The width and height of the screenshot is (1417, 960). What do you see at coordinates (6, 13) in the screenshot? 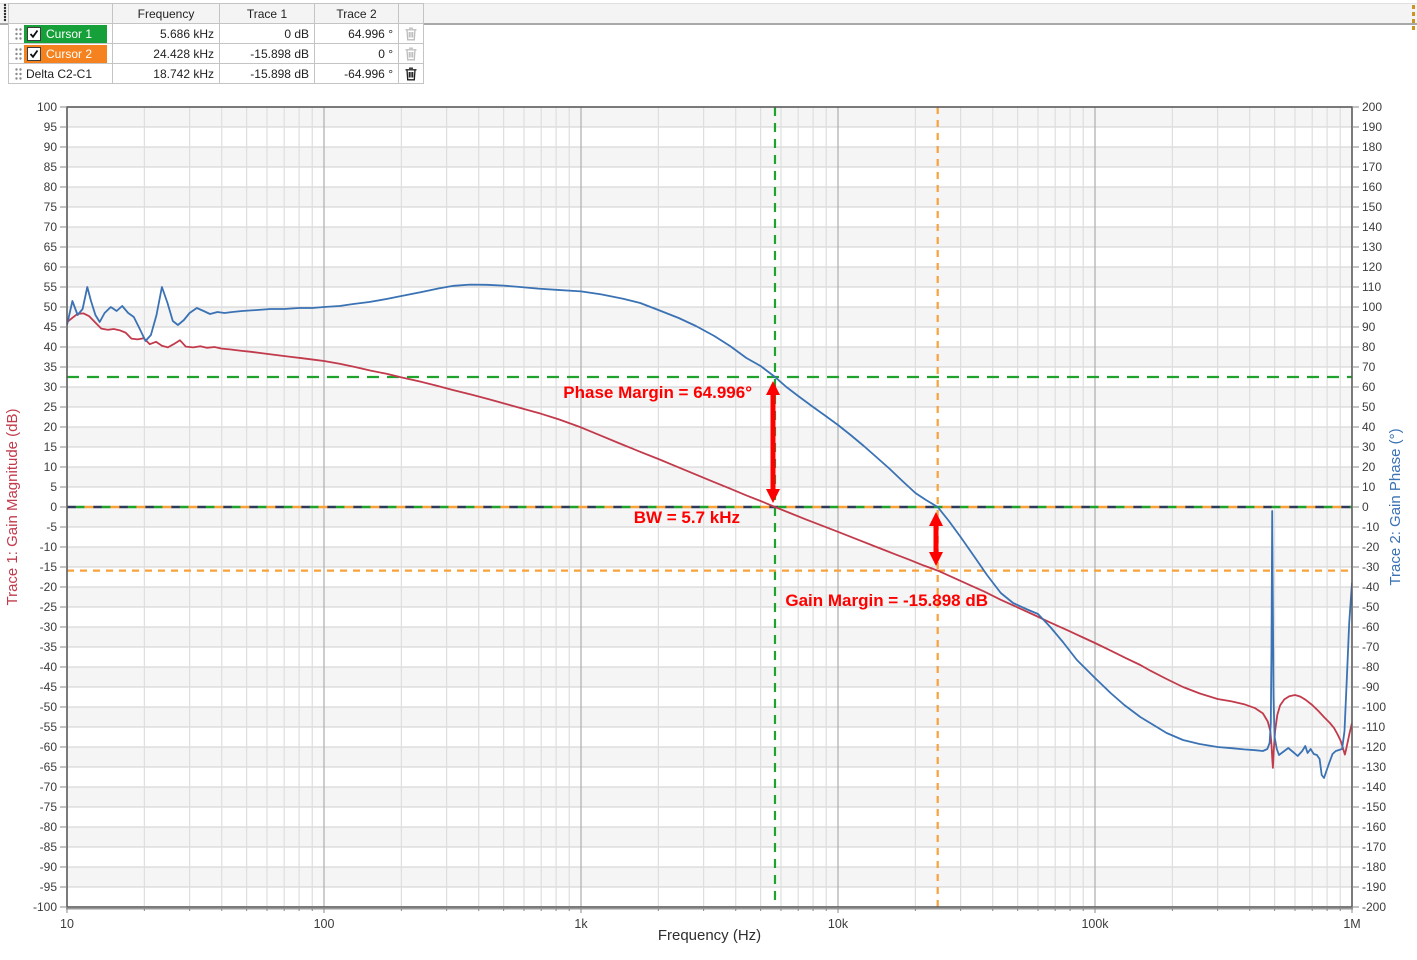
I see `table-drag-handle-icon` at bounding box center [6, 13].